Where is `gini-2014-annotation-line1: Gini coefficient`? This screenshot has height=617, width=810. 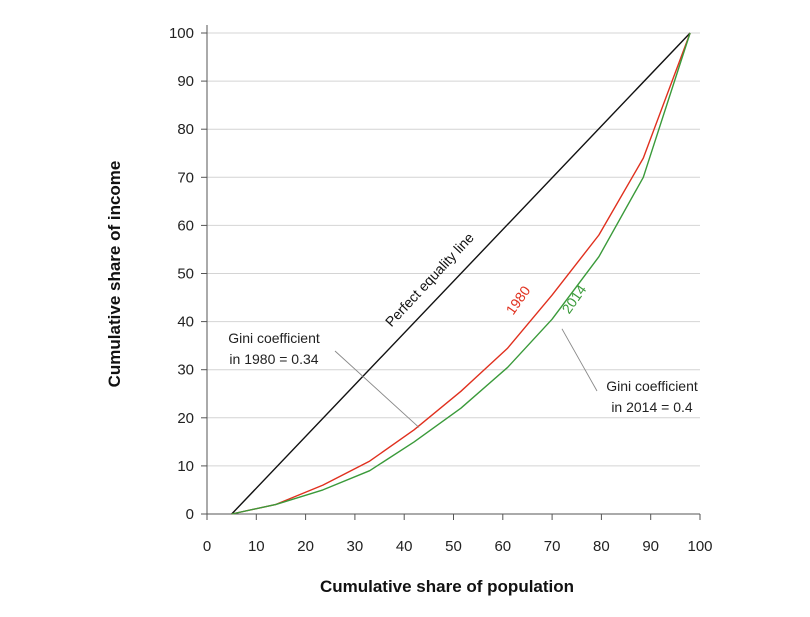 gini-2014-annotation-line1: Gini coefficient is located at coordinates (652, 386).